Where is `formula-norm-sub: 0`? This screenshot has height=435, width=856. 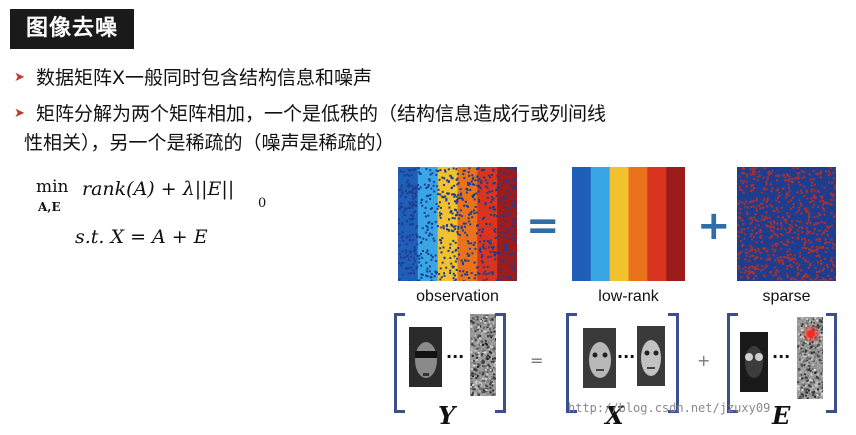
formula-norm-sub: 0 is located at coordinates (262, 203).